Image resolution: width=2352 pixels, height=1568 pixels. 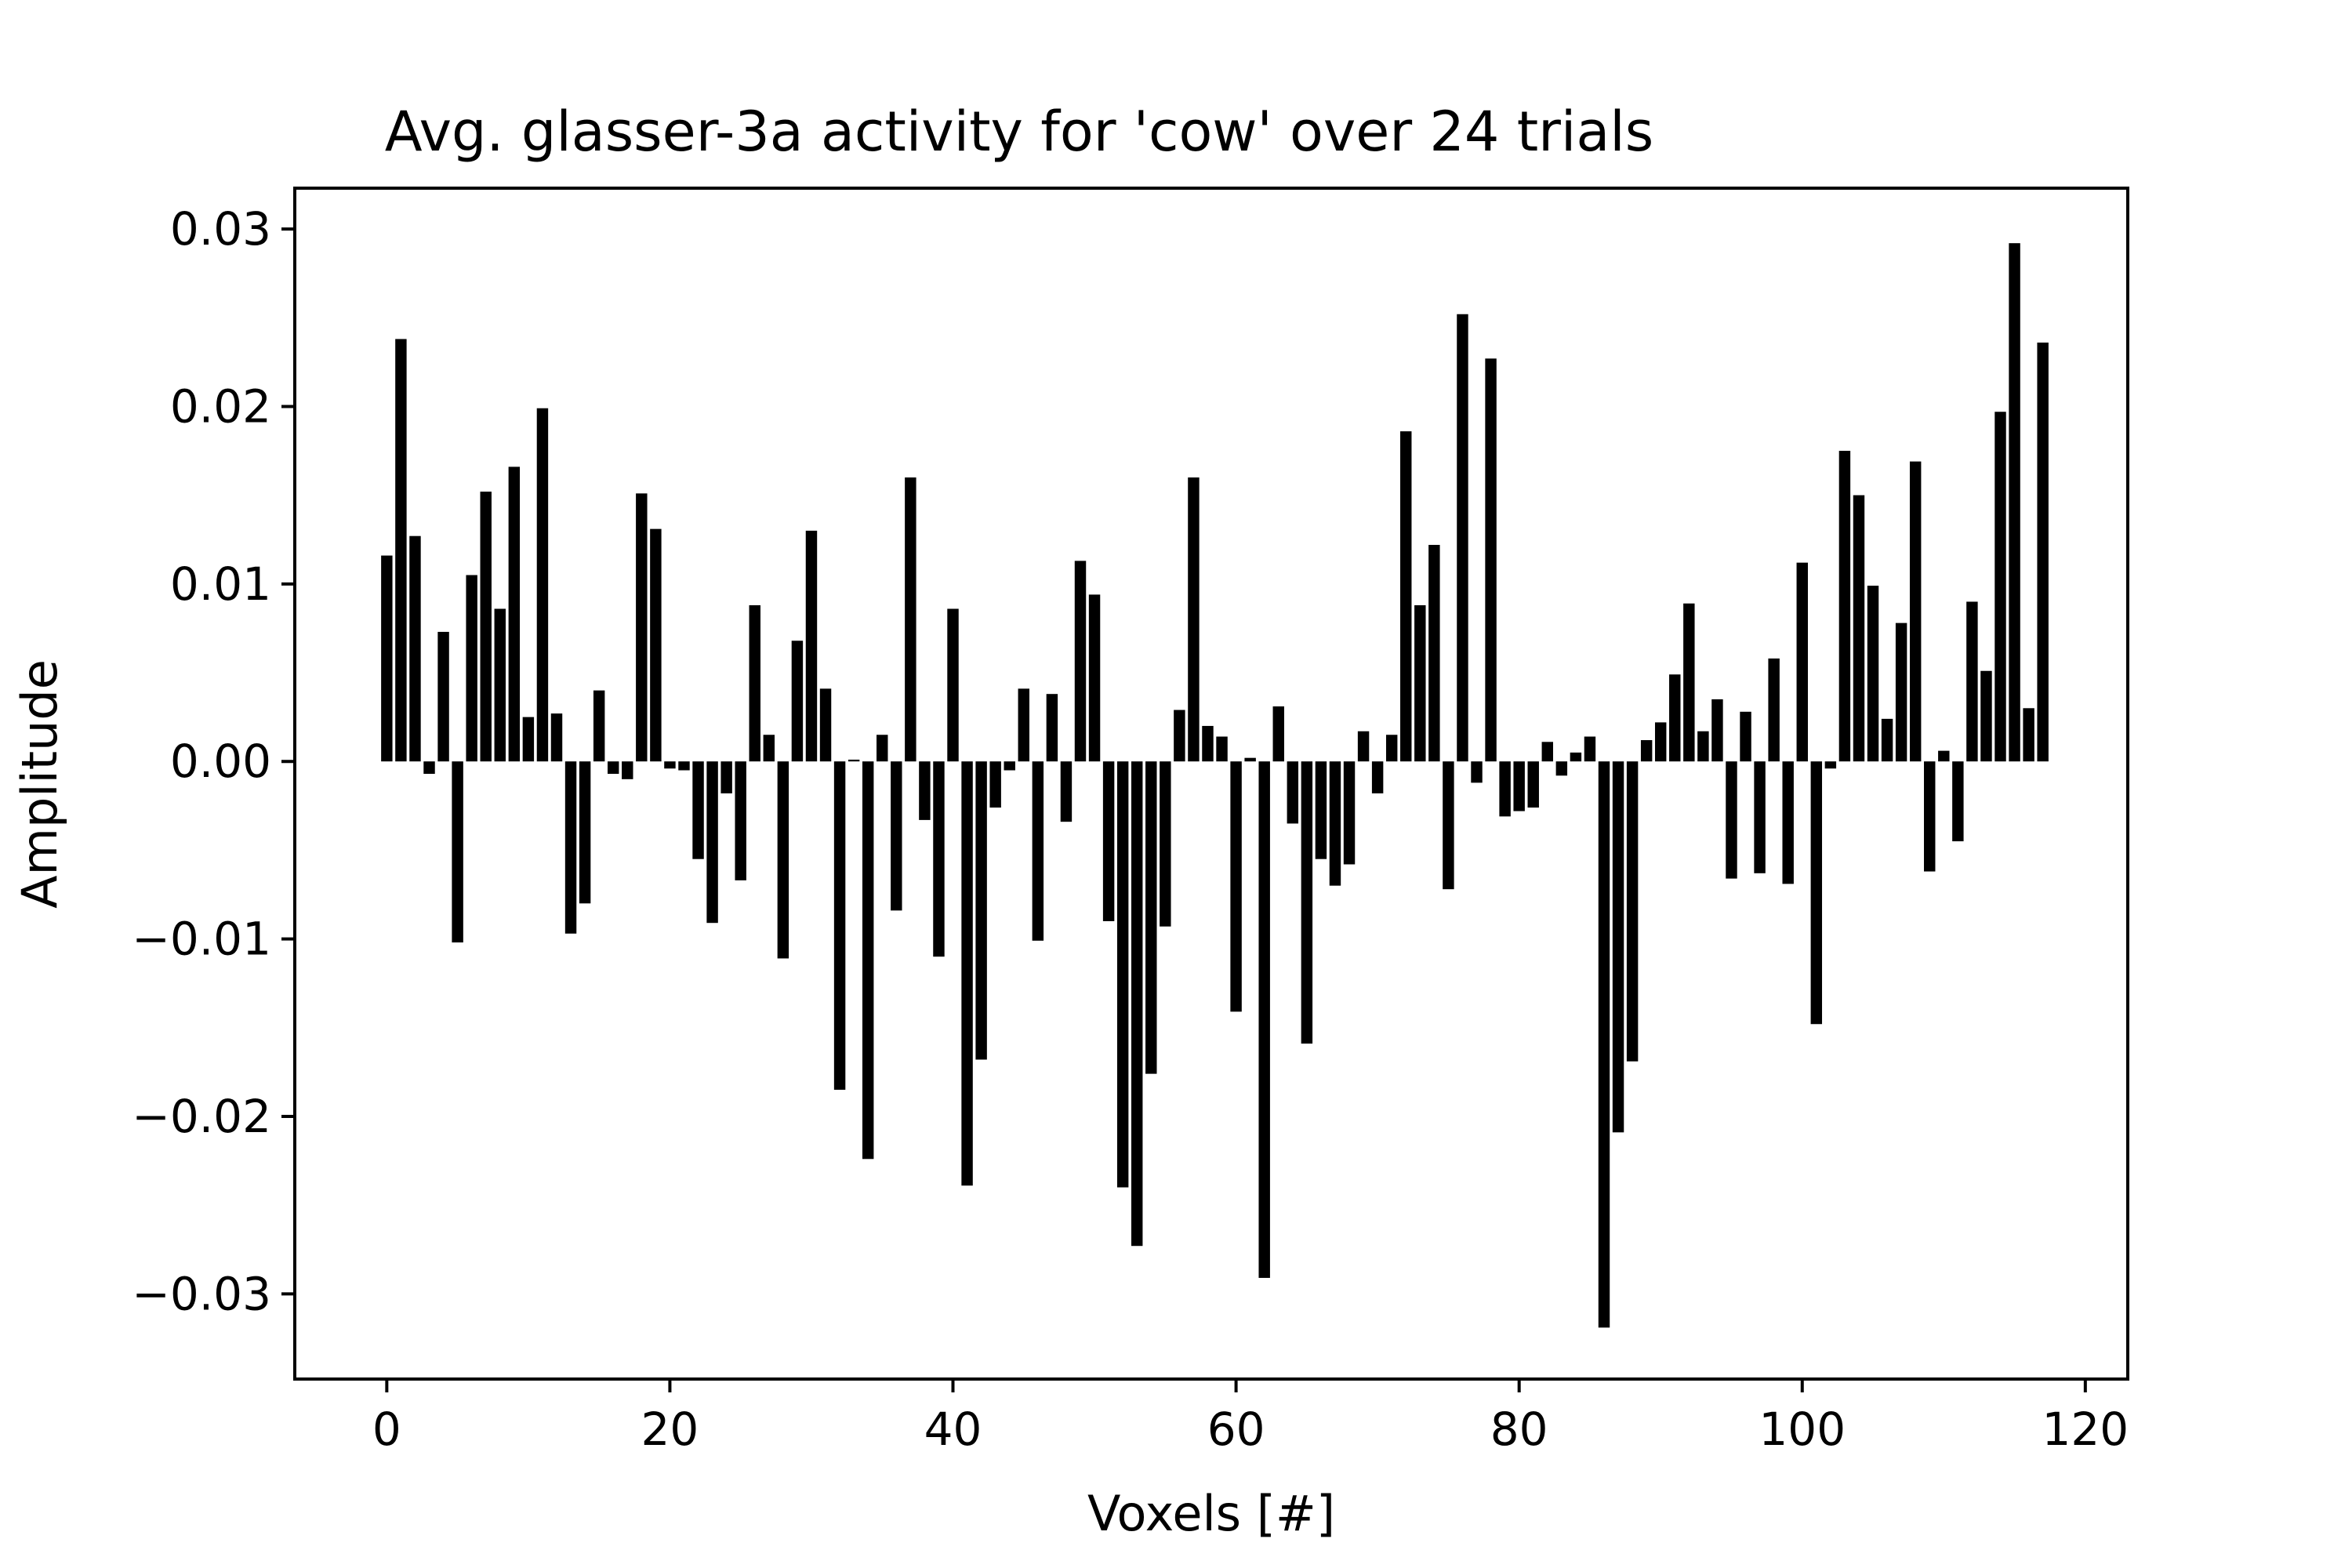 I want to click on y-tick-label: 0.01, so click(x=220, y=584).